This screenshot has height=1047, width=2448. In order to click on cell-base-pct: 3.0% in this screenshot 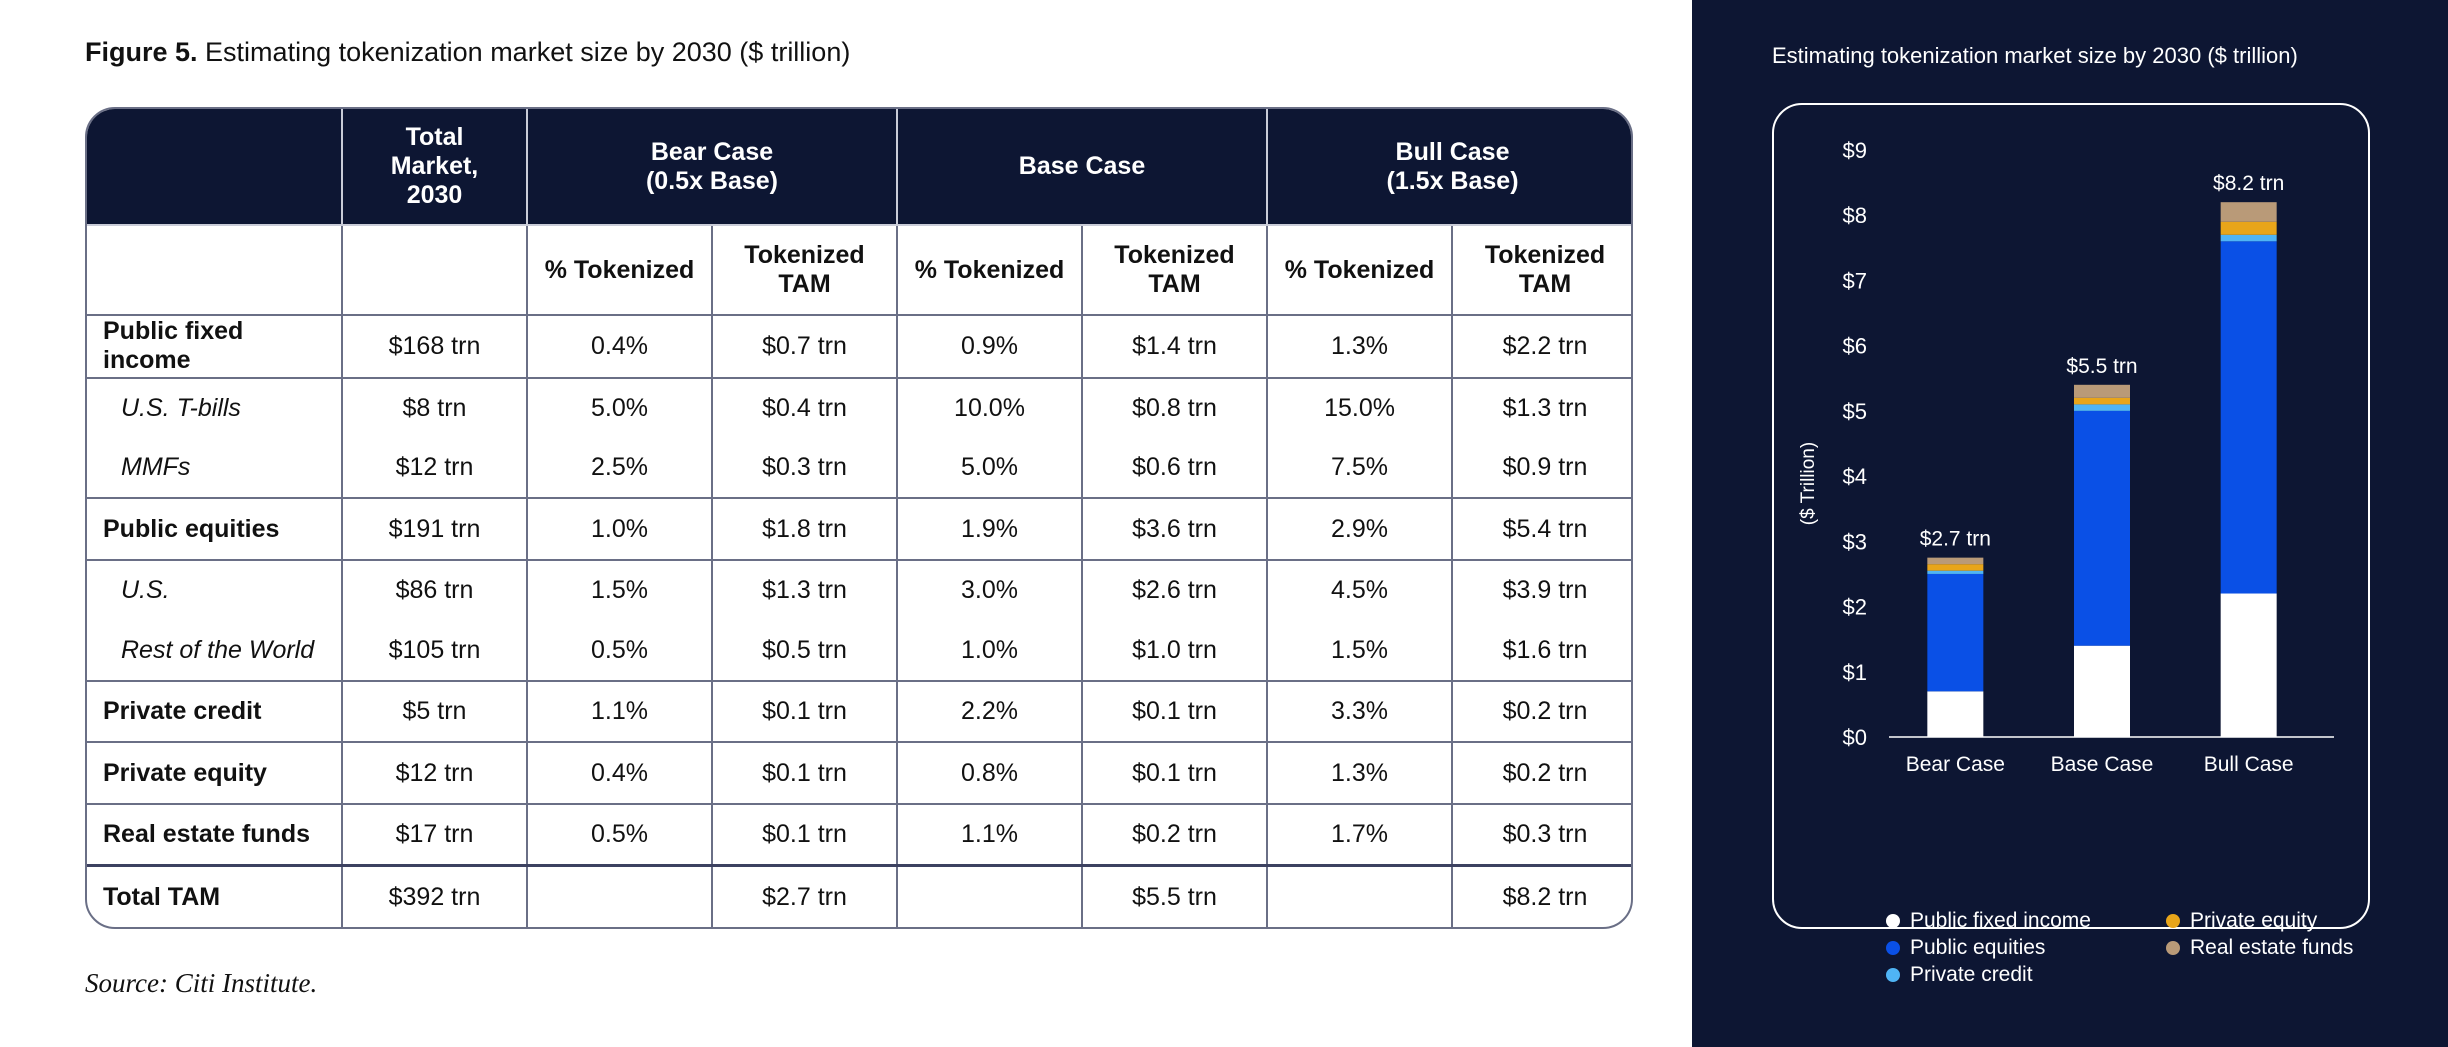, I will do `click(989, 589)`.